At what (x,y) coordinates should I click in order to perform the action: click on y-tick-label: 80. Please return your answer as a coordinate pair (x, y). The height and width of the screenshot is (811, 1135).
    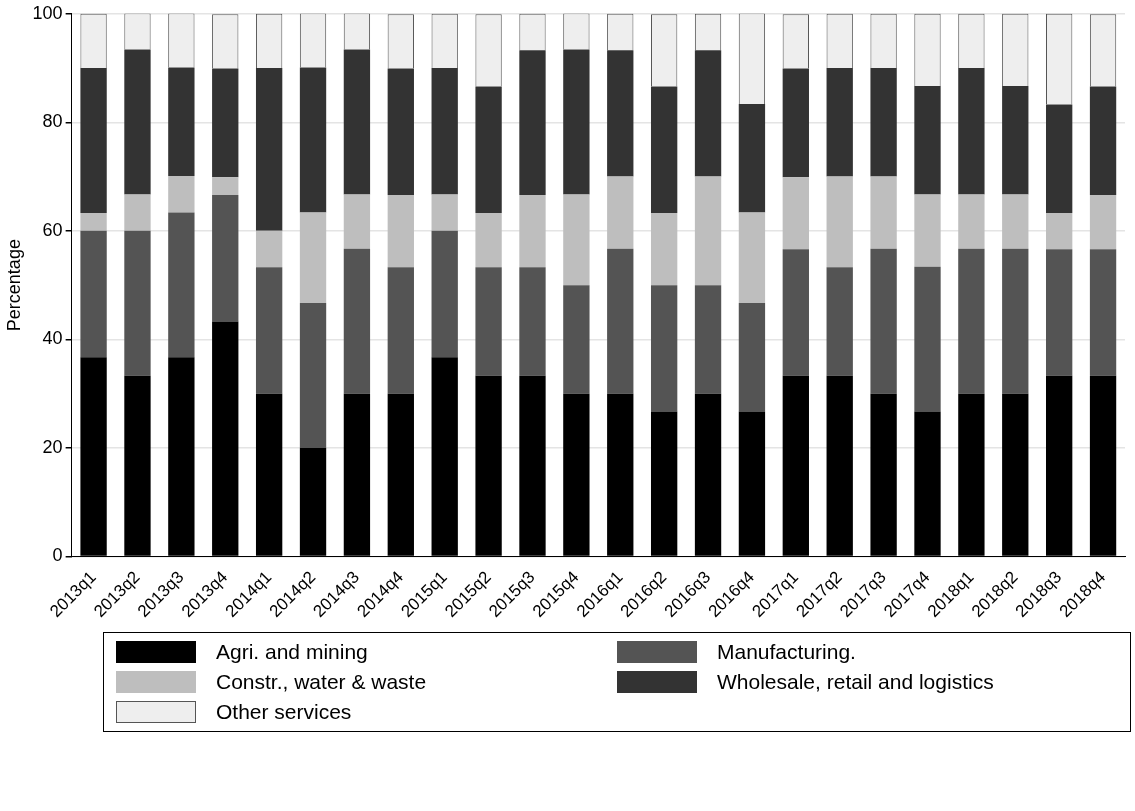
    Looking at the image, I should click on (52, 121).